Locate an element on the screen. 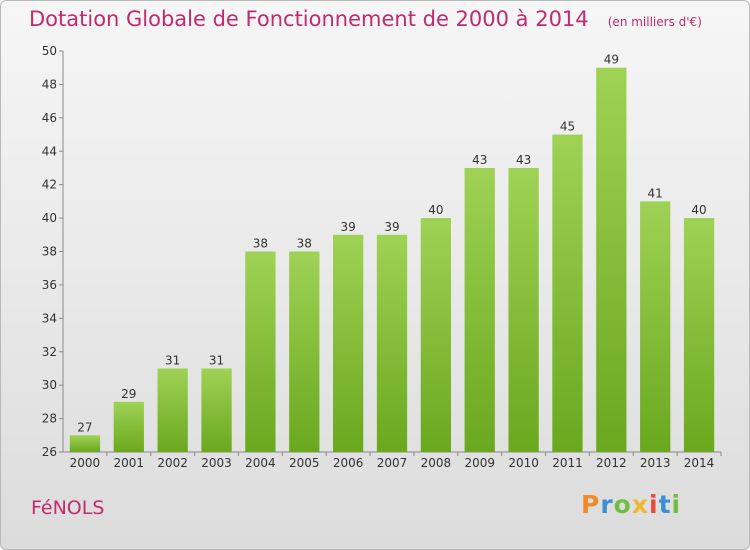 The image size is (750, 550). x-tick-label: 2002 is located at coordinates (172, 463).